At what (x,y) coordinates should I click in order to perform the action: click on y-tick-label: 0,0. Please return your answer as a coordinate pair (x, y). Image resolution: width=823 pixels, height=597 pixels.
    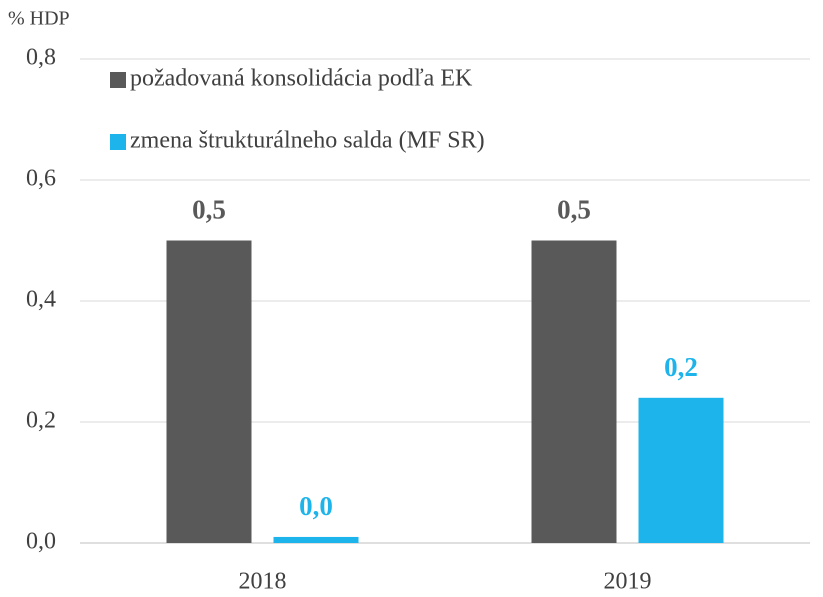
    Looking at the image, I should click on (41, 542).